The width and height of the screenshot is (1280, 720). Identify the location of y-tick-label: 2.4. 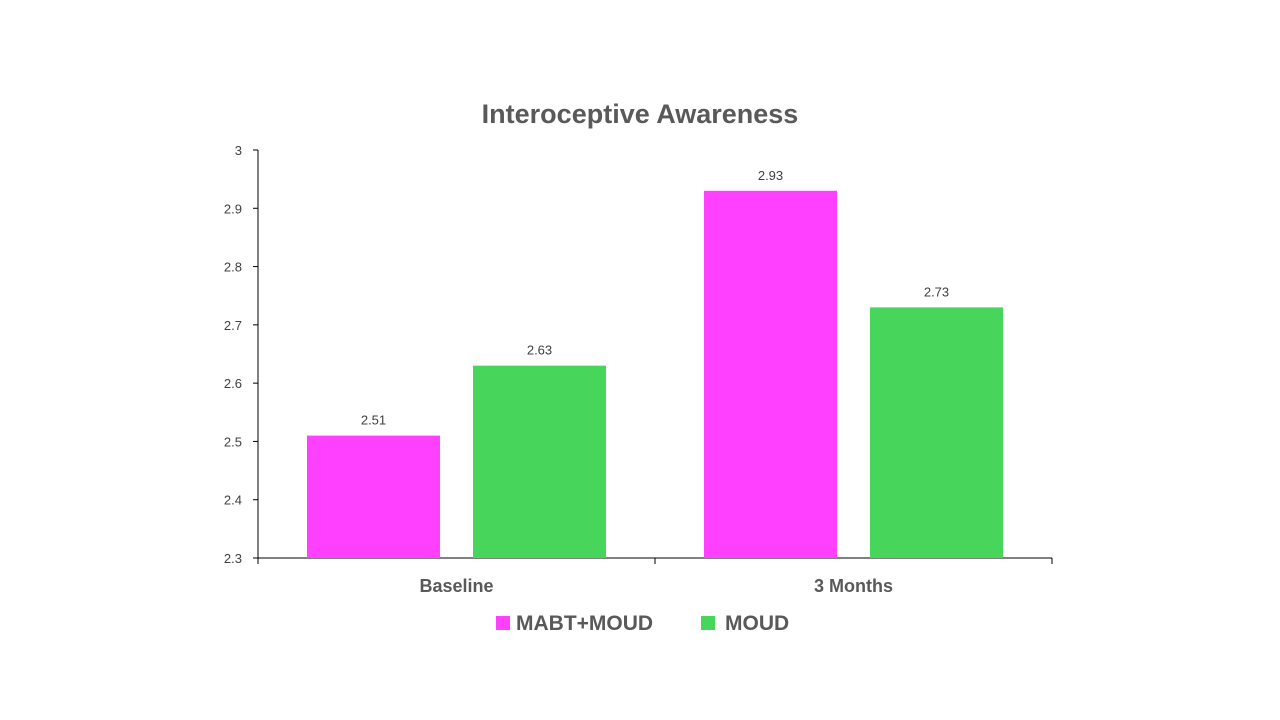
(233, 500).